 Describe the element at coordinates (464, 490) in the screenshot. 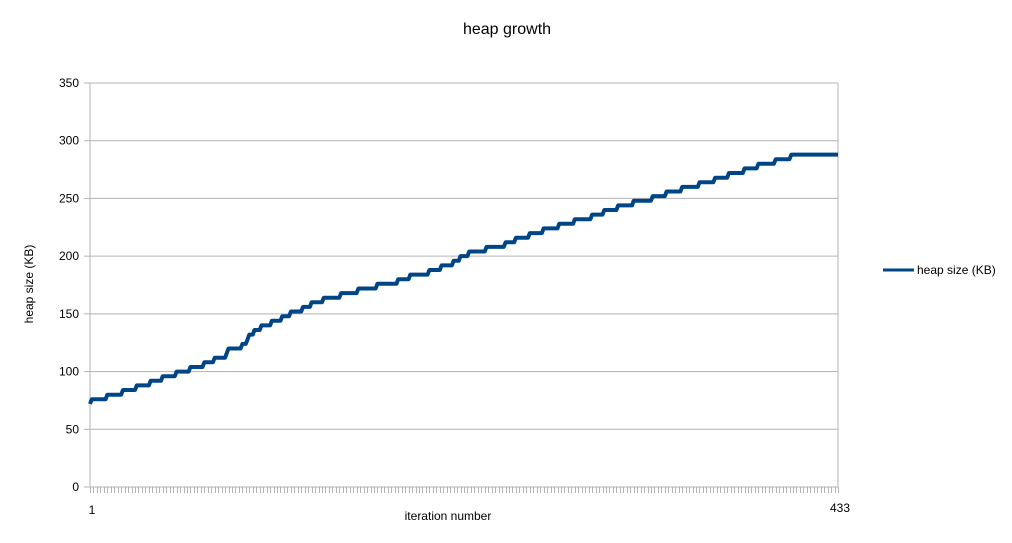

I see `x-tick-marks` at that location.